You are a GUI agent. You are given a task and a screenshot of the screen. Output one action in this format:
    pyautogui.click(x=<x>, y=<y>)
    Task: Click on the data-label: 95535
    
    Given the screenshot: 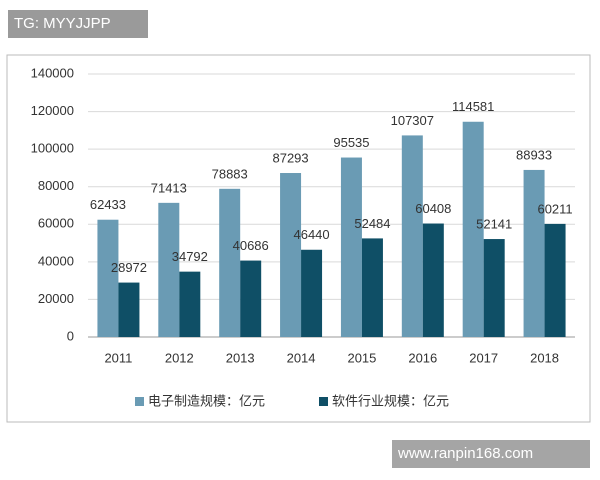 What is the action you would take?
    pyautogui.click(x=351, y=142)
    